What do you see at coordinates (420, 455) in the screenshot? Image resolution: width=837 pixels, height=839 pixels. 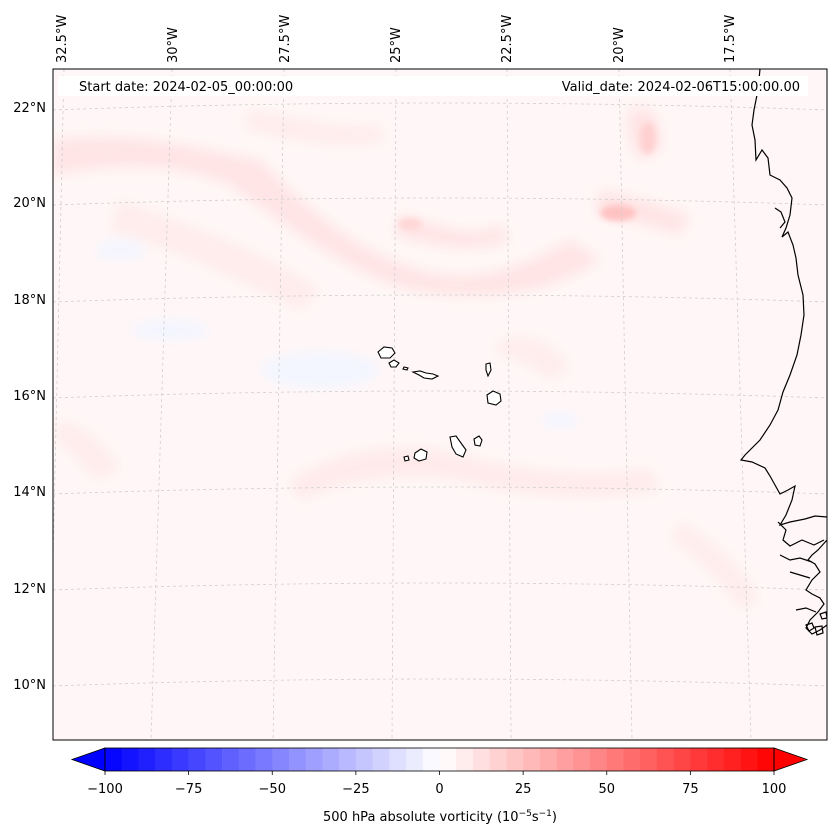 I see `island-fogo` at bounding box center [420, 455].